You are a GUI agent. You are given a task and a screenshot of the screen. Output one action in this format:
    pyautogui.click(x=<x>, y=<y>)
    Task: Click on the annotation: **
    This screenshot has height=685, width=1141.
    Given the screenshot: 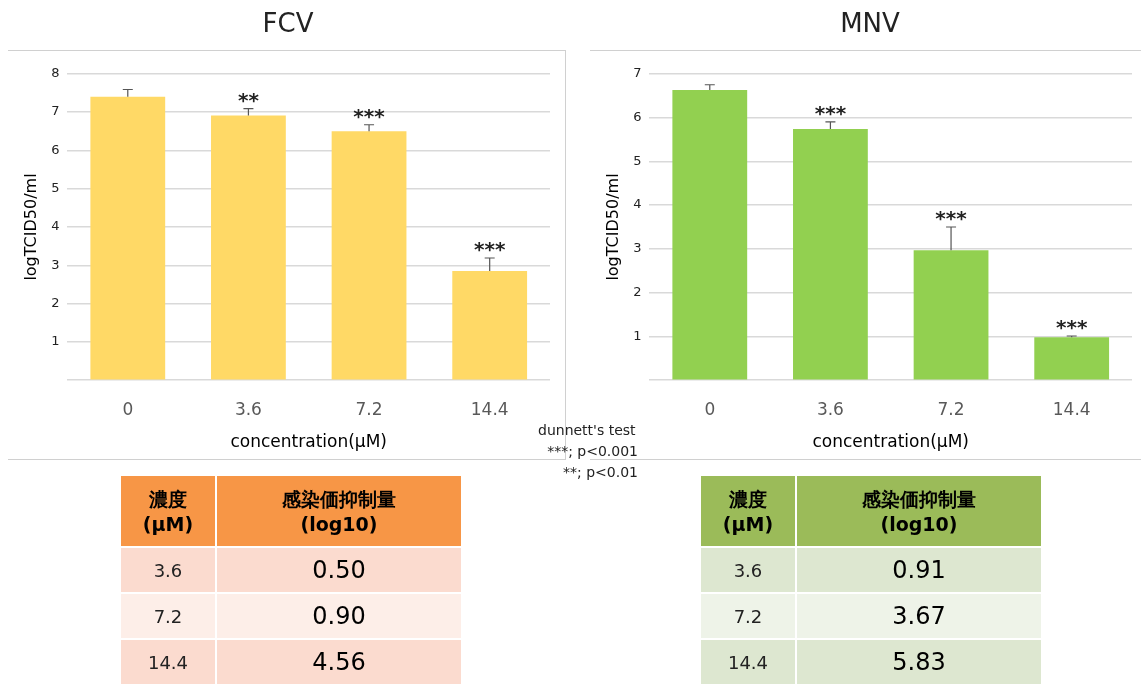 What is the action you would take?
    pyautogui.click(x=248, y=99)
    